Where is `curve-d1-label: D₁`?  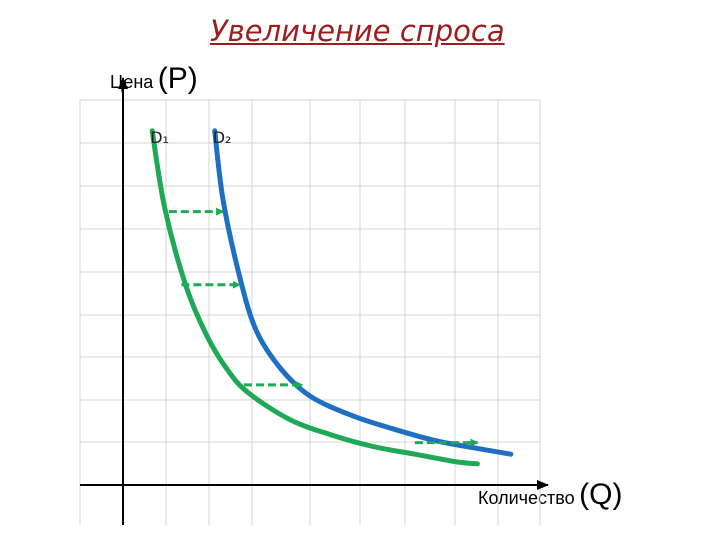 curve-d1-label: D₁ is located at coordinates (159, 137).